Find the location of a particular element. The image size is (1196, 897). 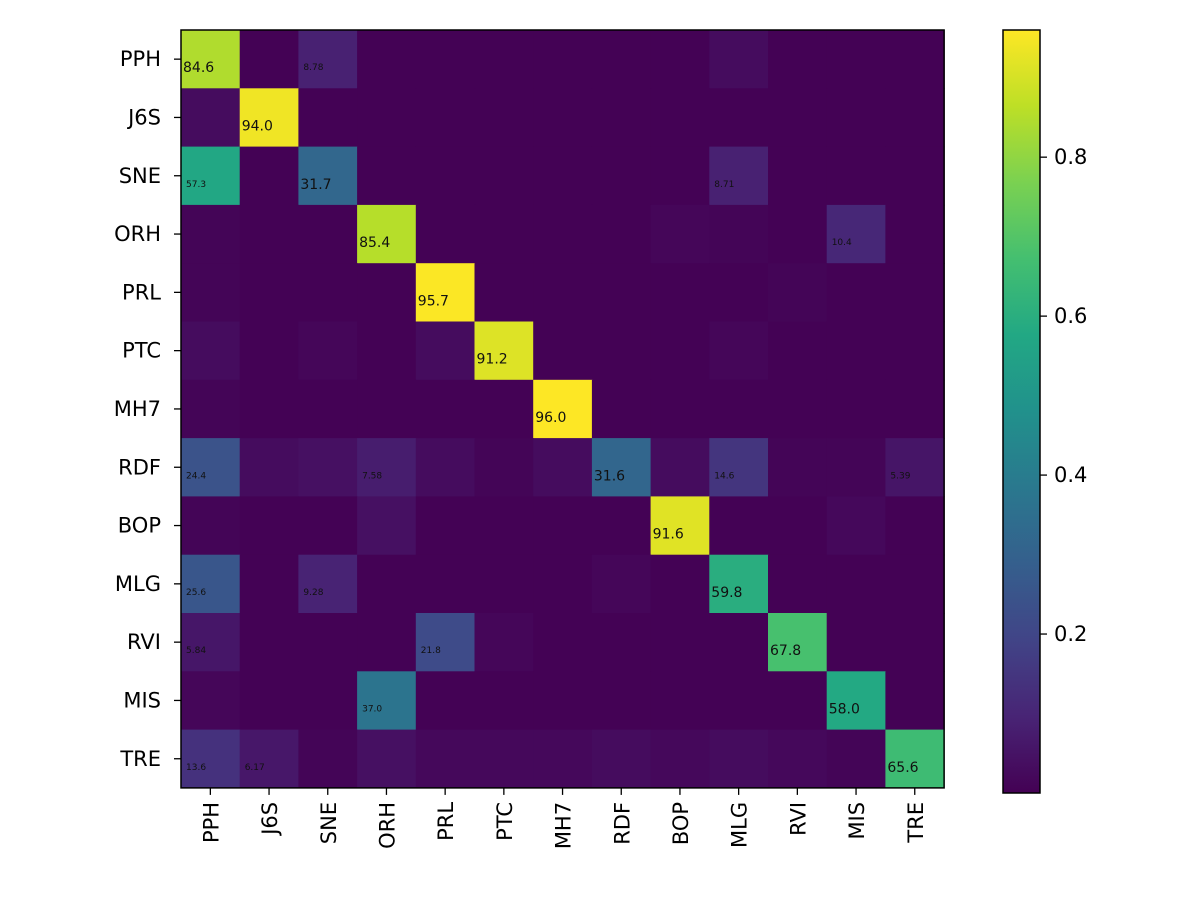

cell-value-label: 5.39 is located at coordinates (900, 476).